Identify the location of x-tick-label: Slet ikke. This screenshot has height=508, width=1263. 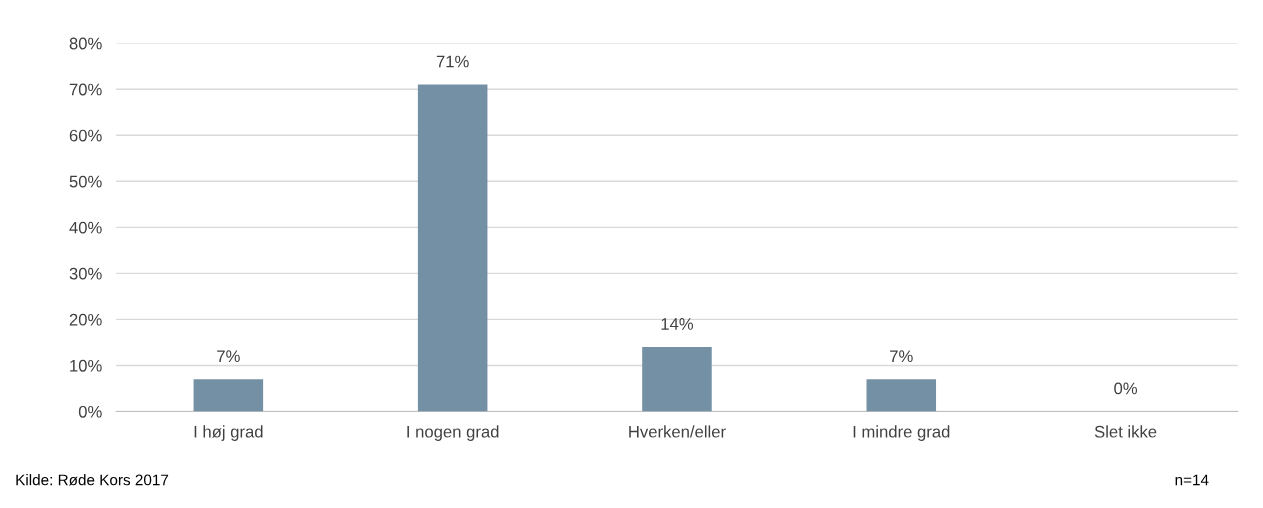
(1125, 431).